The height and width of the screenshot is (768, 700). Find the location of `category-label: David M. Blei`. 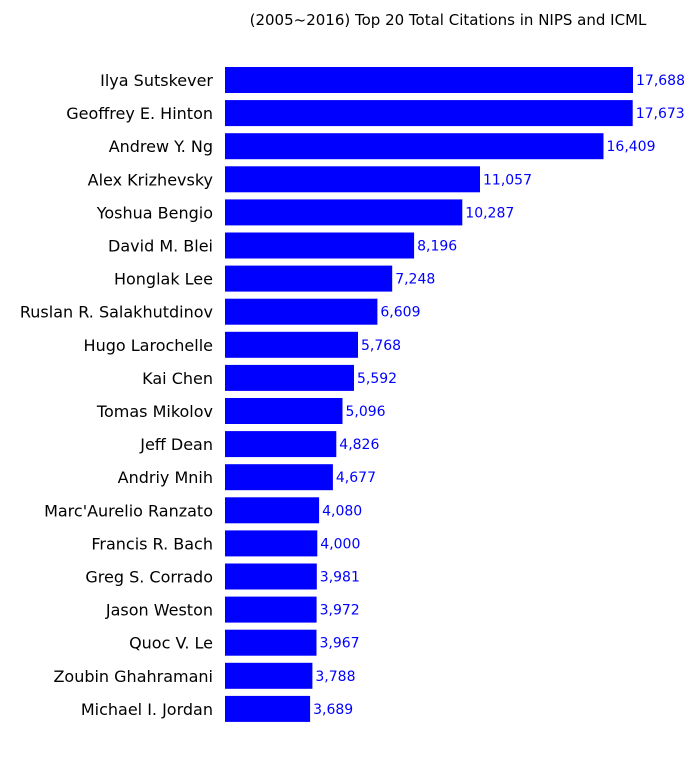

category-label: David M. Blei is located at coordinates (160, 246).